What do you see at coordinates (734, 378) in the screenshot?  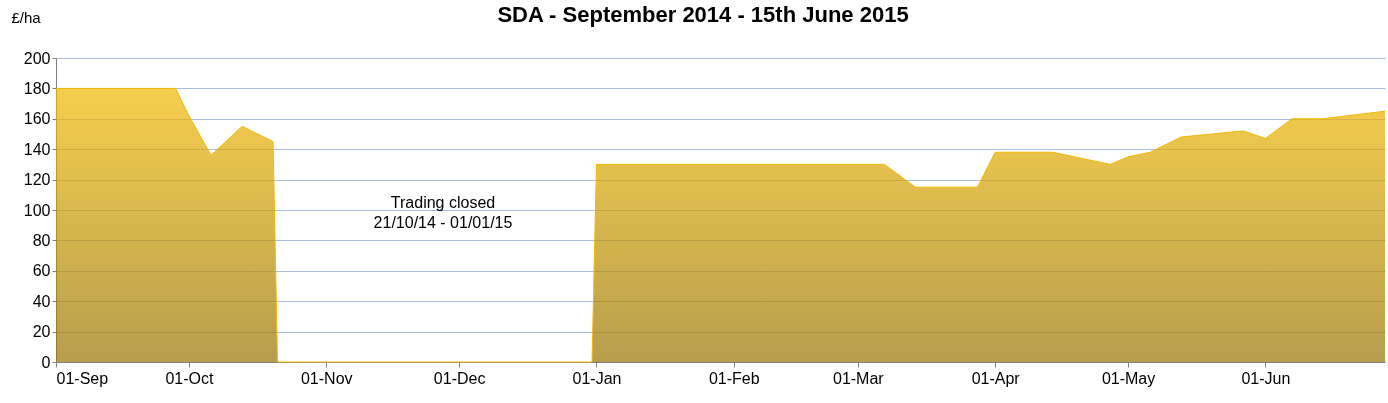 I see `x-tick-label: 01-Feb` at bounding box center [734, 378].